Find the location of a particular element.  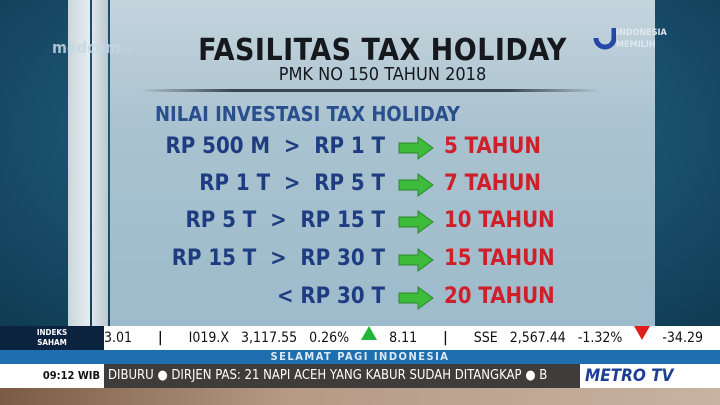

triangle-up-icon is located at coordinates (369, 333).